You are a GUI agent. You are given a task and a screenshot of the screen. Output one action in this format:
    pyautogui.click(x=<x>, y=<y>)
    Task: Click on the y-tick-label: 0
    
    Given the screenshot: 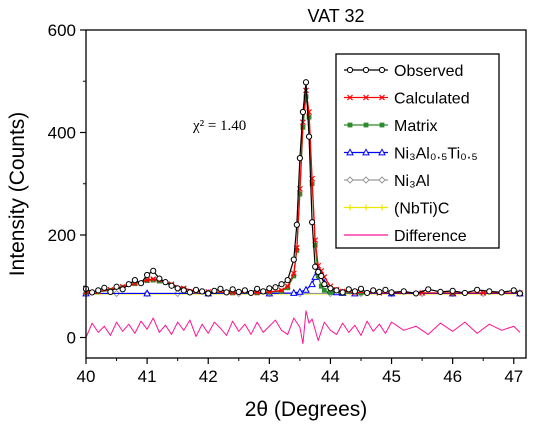 What is the action you would take?
    pyautogui.click(x=71, y=338)
    